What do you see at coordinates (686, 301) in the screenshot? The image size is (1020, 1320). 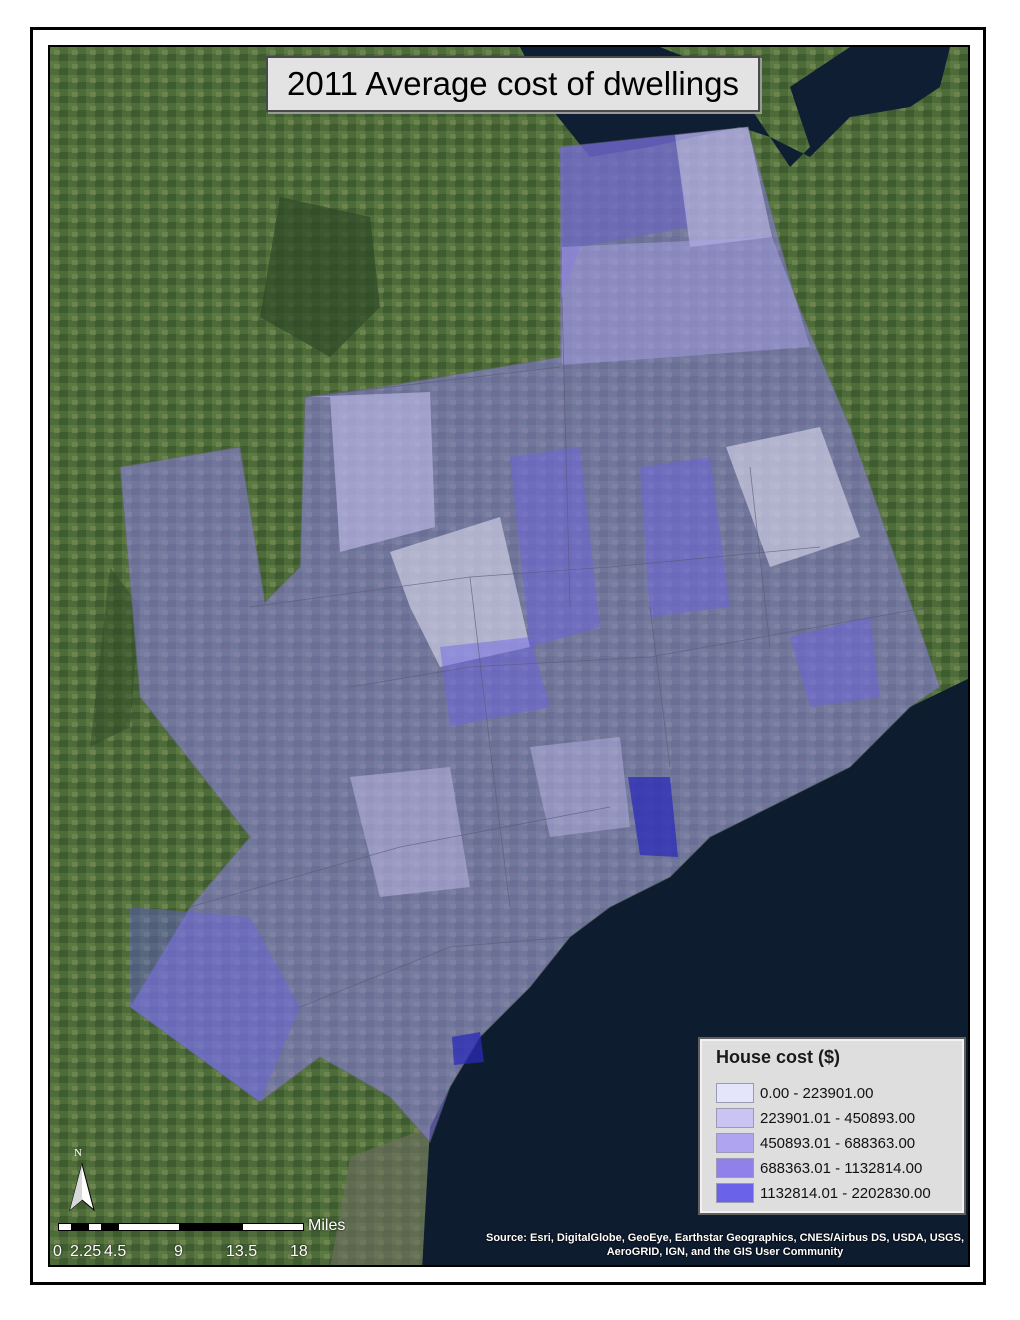 I see `region-north-mid` at bounding box center [686, 301].